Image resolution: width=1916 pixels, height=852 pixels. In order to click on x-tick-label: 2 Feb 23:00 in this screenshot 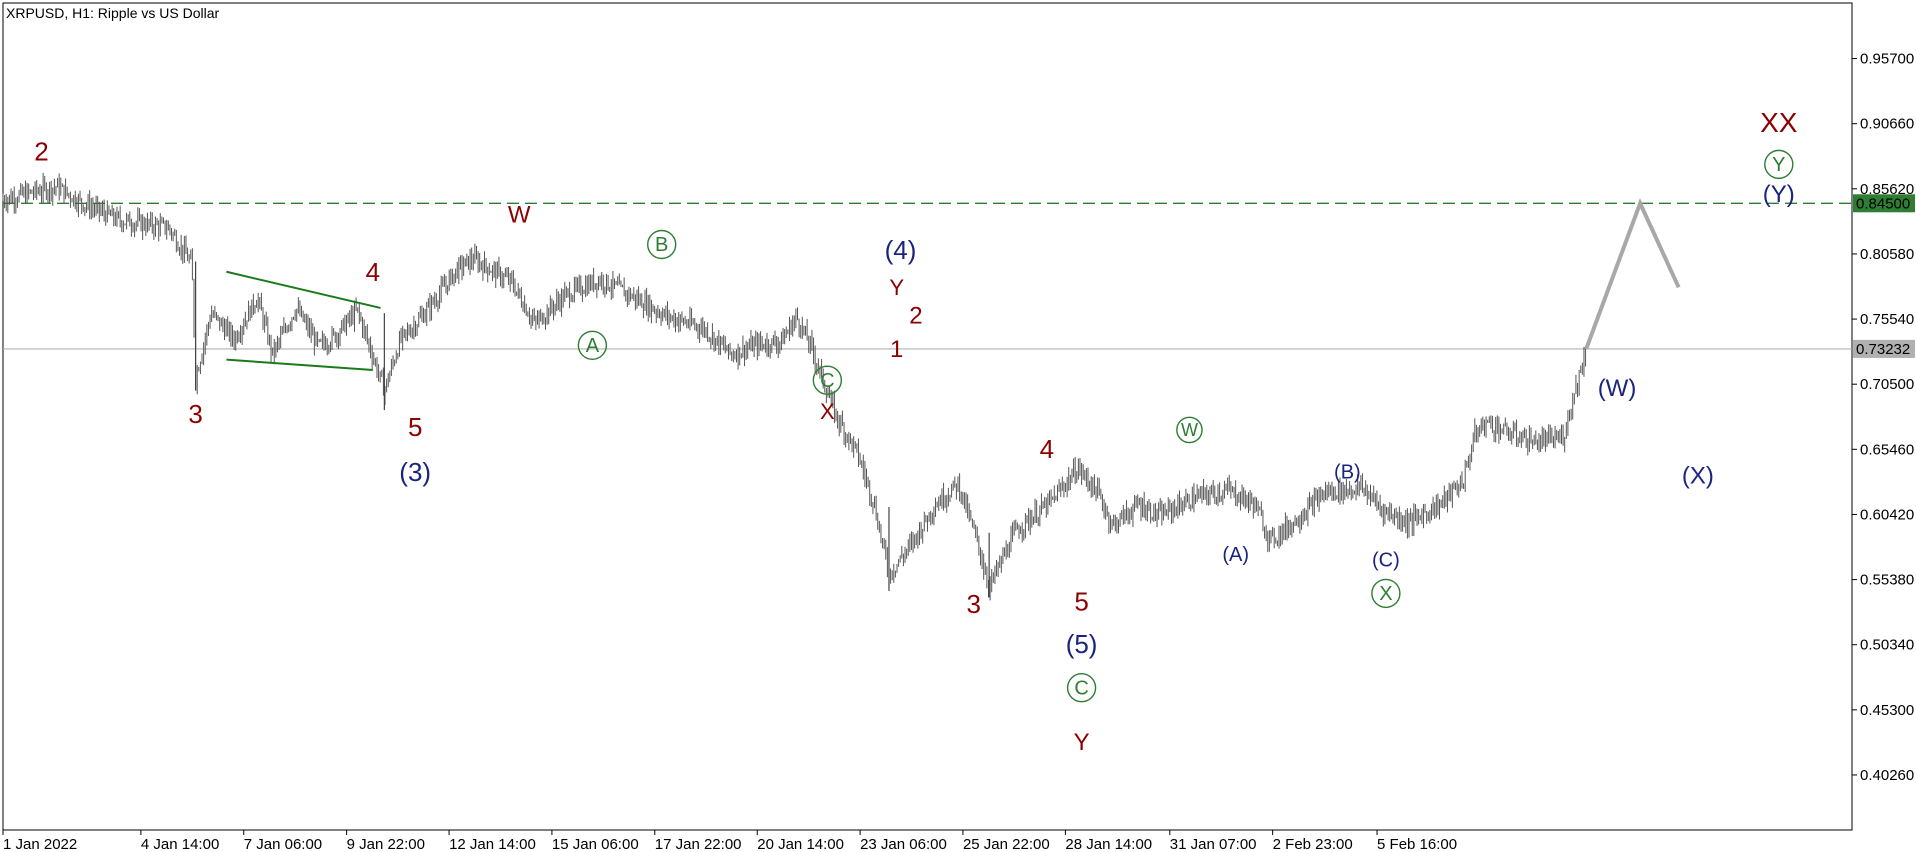, I will do `click(1313, 844)`.